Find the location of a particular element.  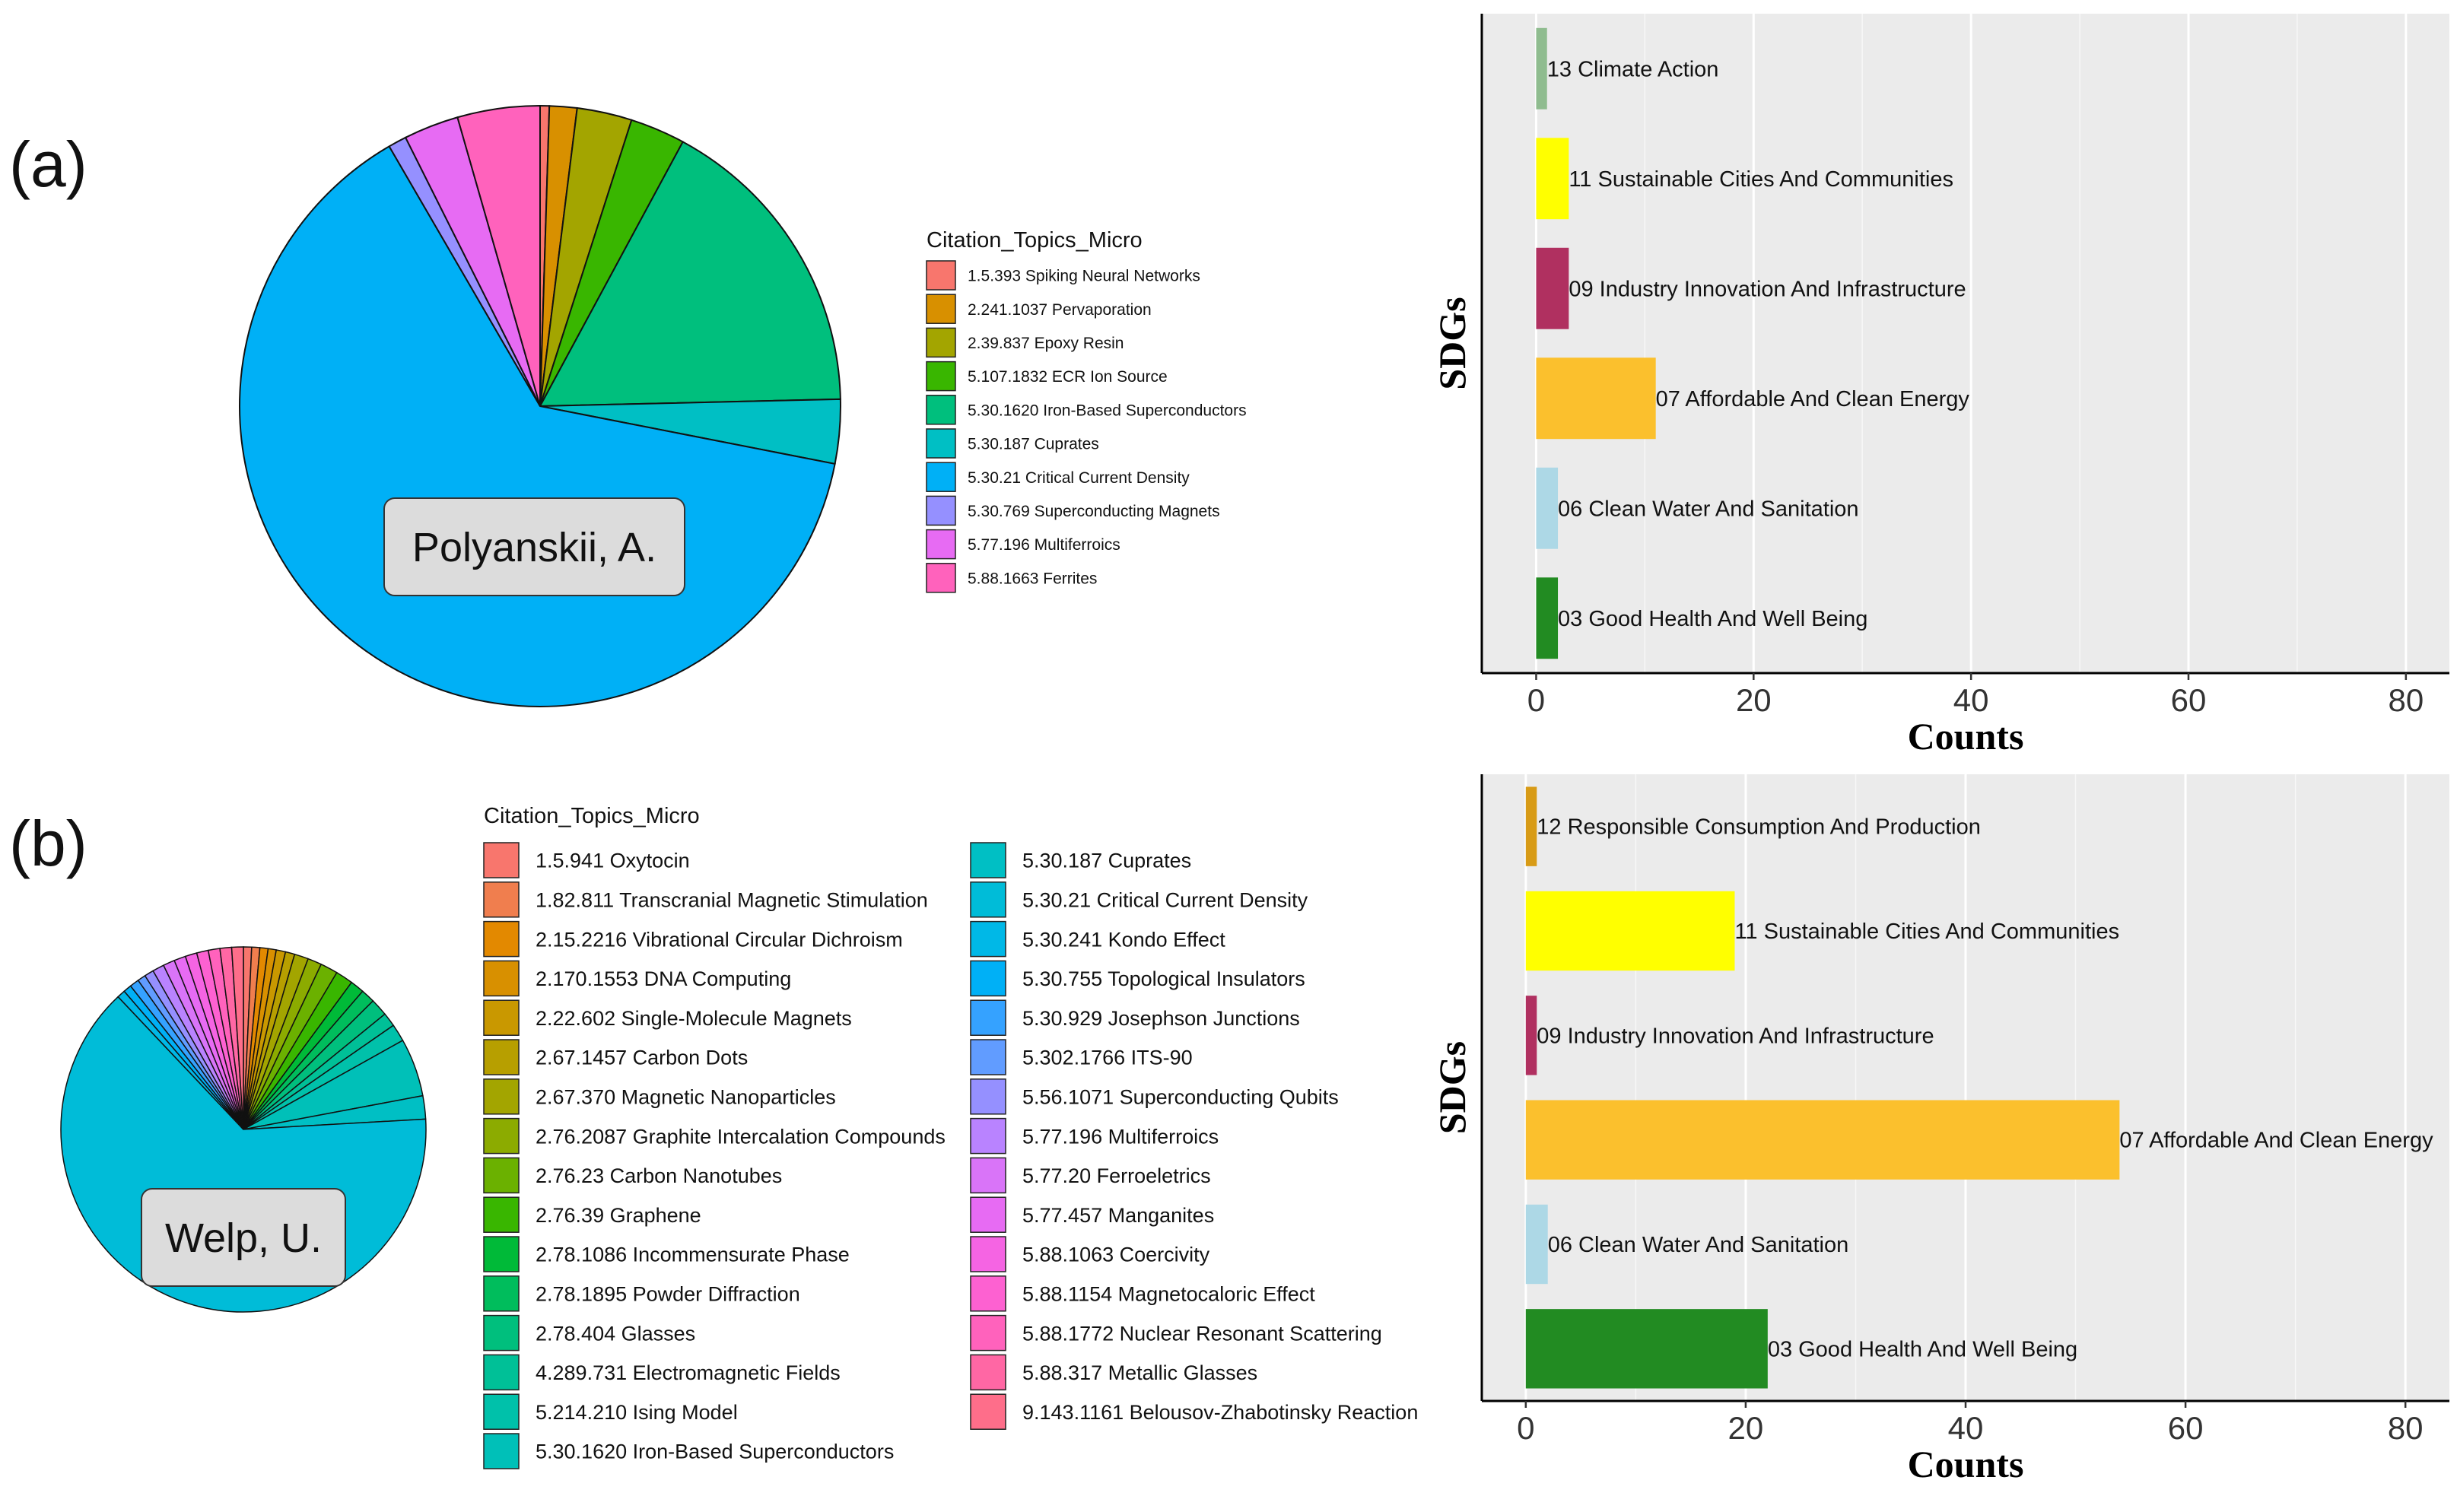

x-axis-title: Counts is located at coordinates (1966, 736).